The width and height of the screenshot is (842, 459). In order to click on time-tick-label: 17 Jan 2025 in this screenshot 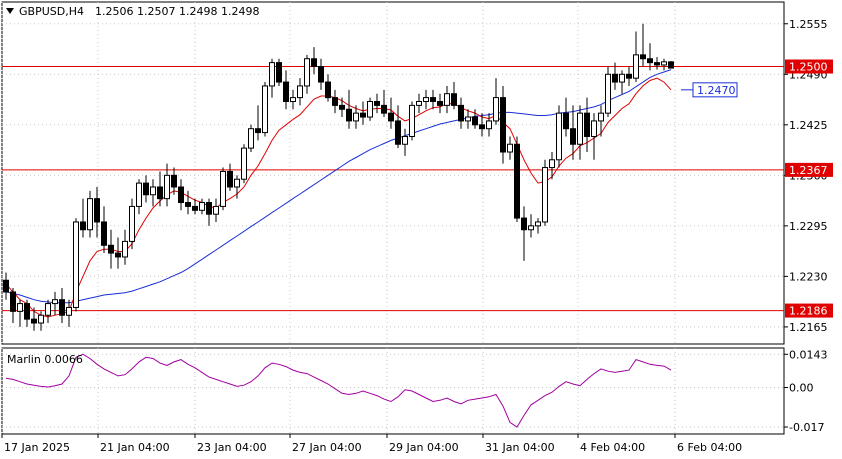, I will do `click(37, 447)`.